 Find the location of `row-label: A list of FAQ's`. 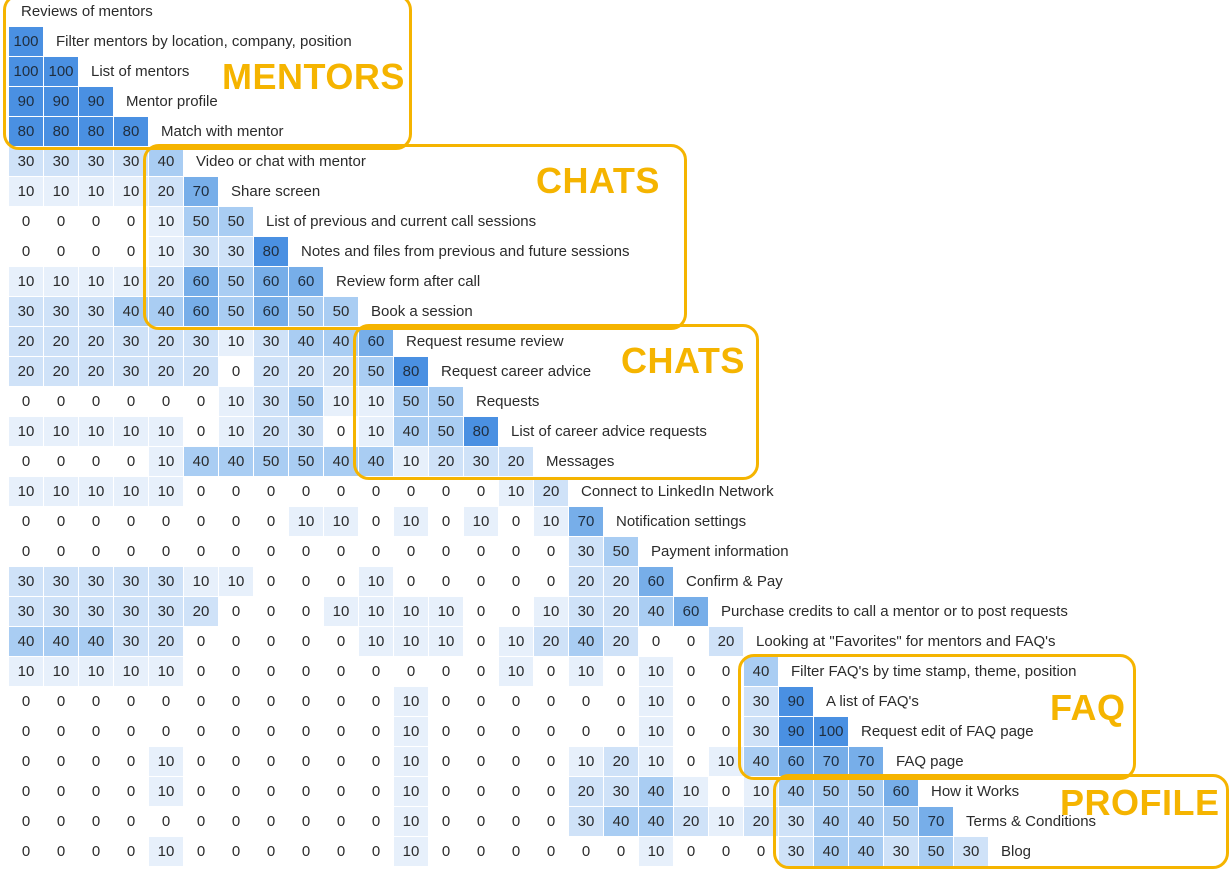

row-label: A list of FAQ's is located at coordinates (872, 701).